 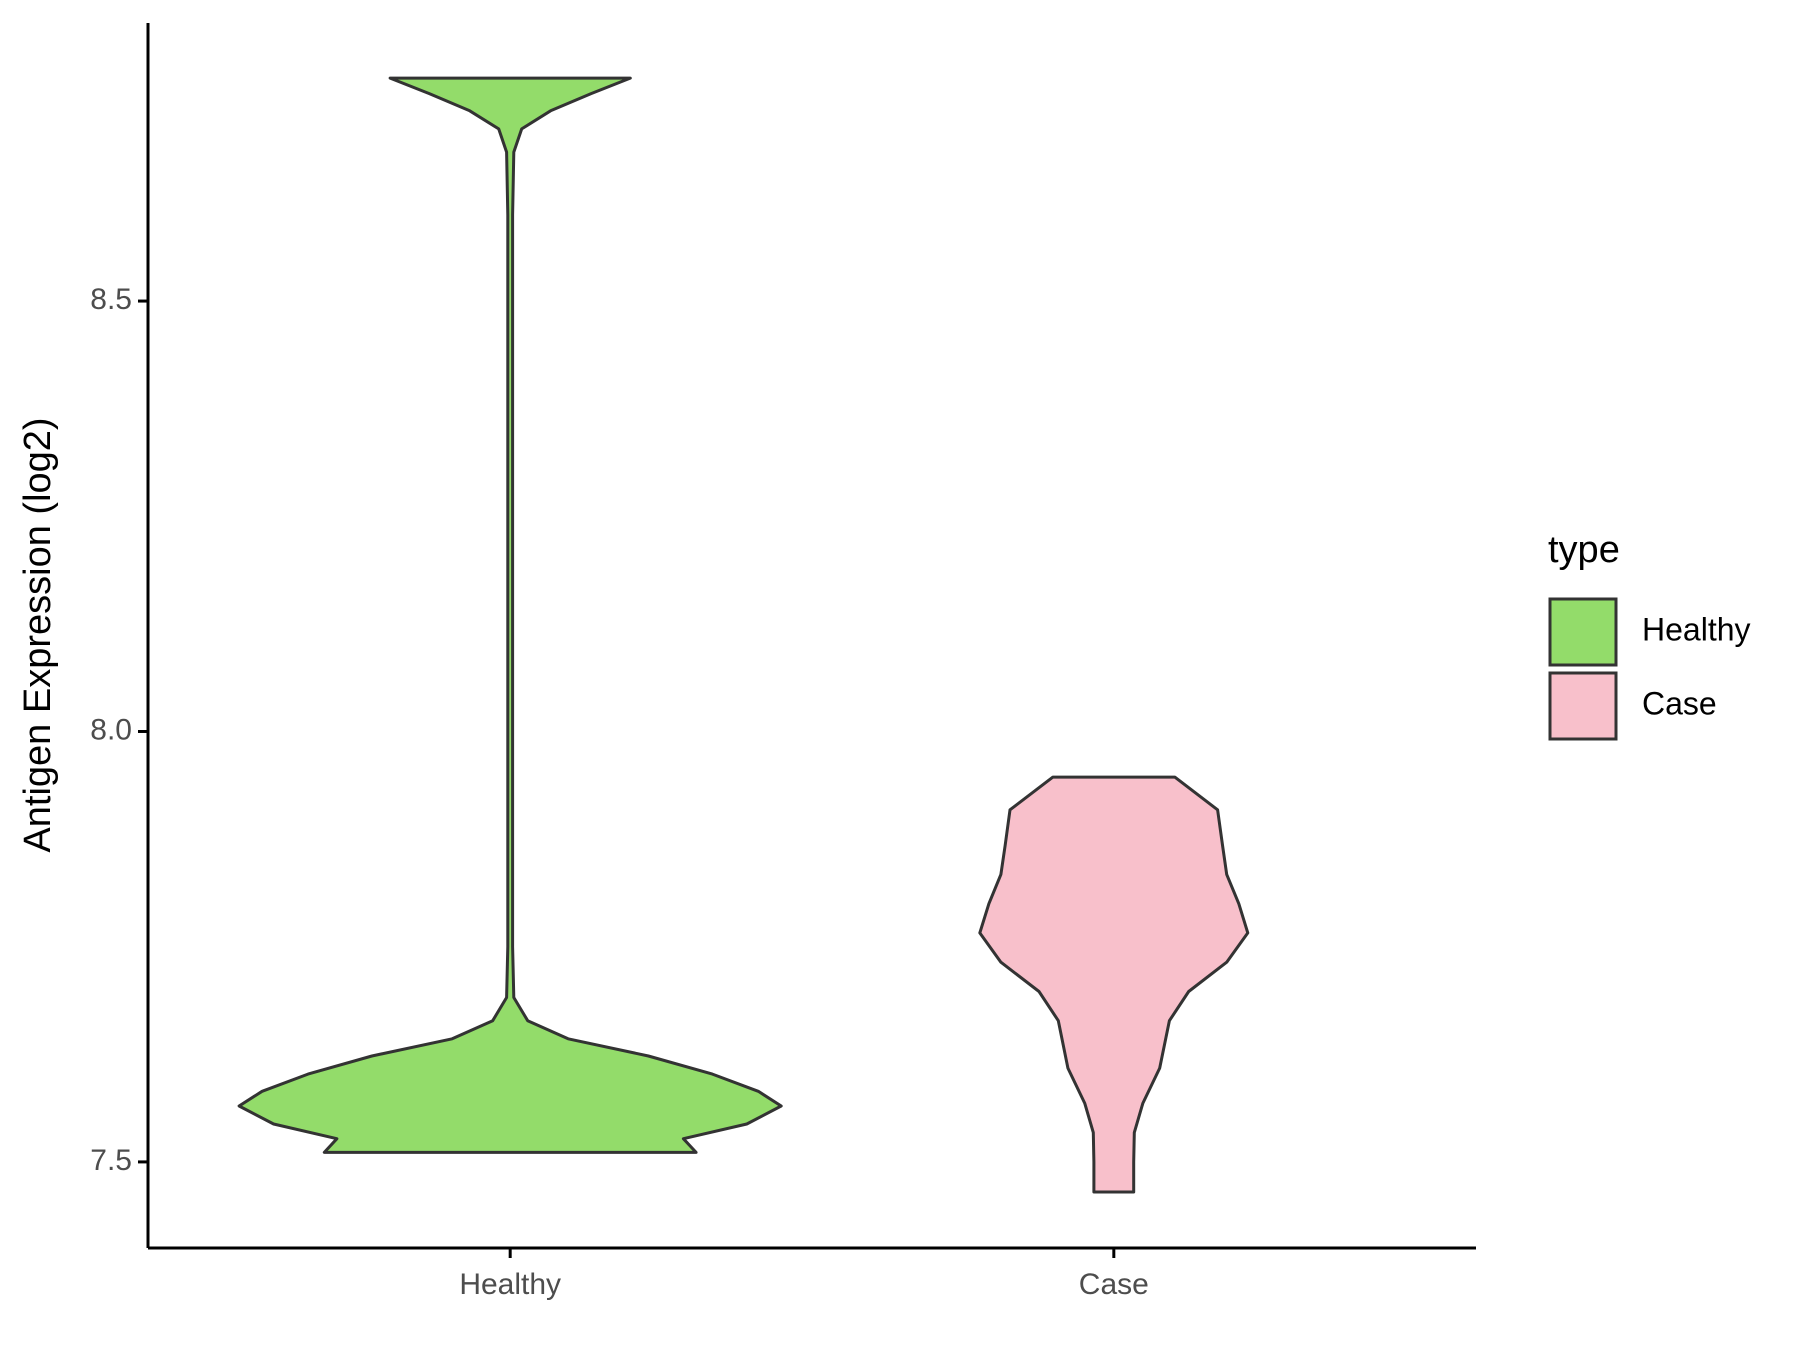 I want to click on legend-label: Case, so click(x=1679, y=703).